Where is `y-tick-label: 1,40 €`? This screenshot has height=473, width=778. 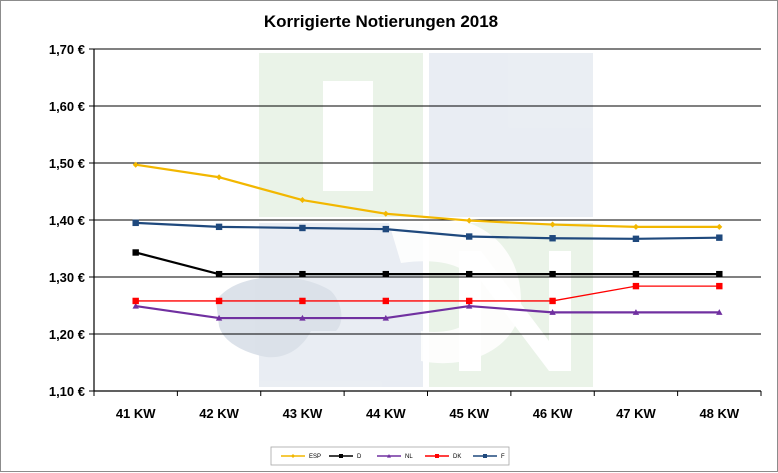 y-tick-label: 1,40 € is located at coordinates (67, 220).